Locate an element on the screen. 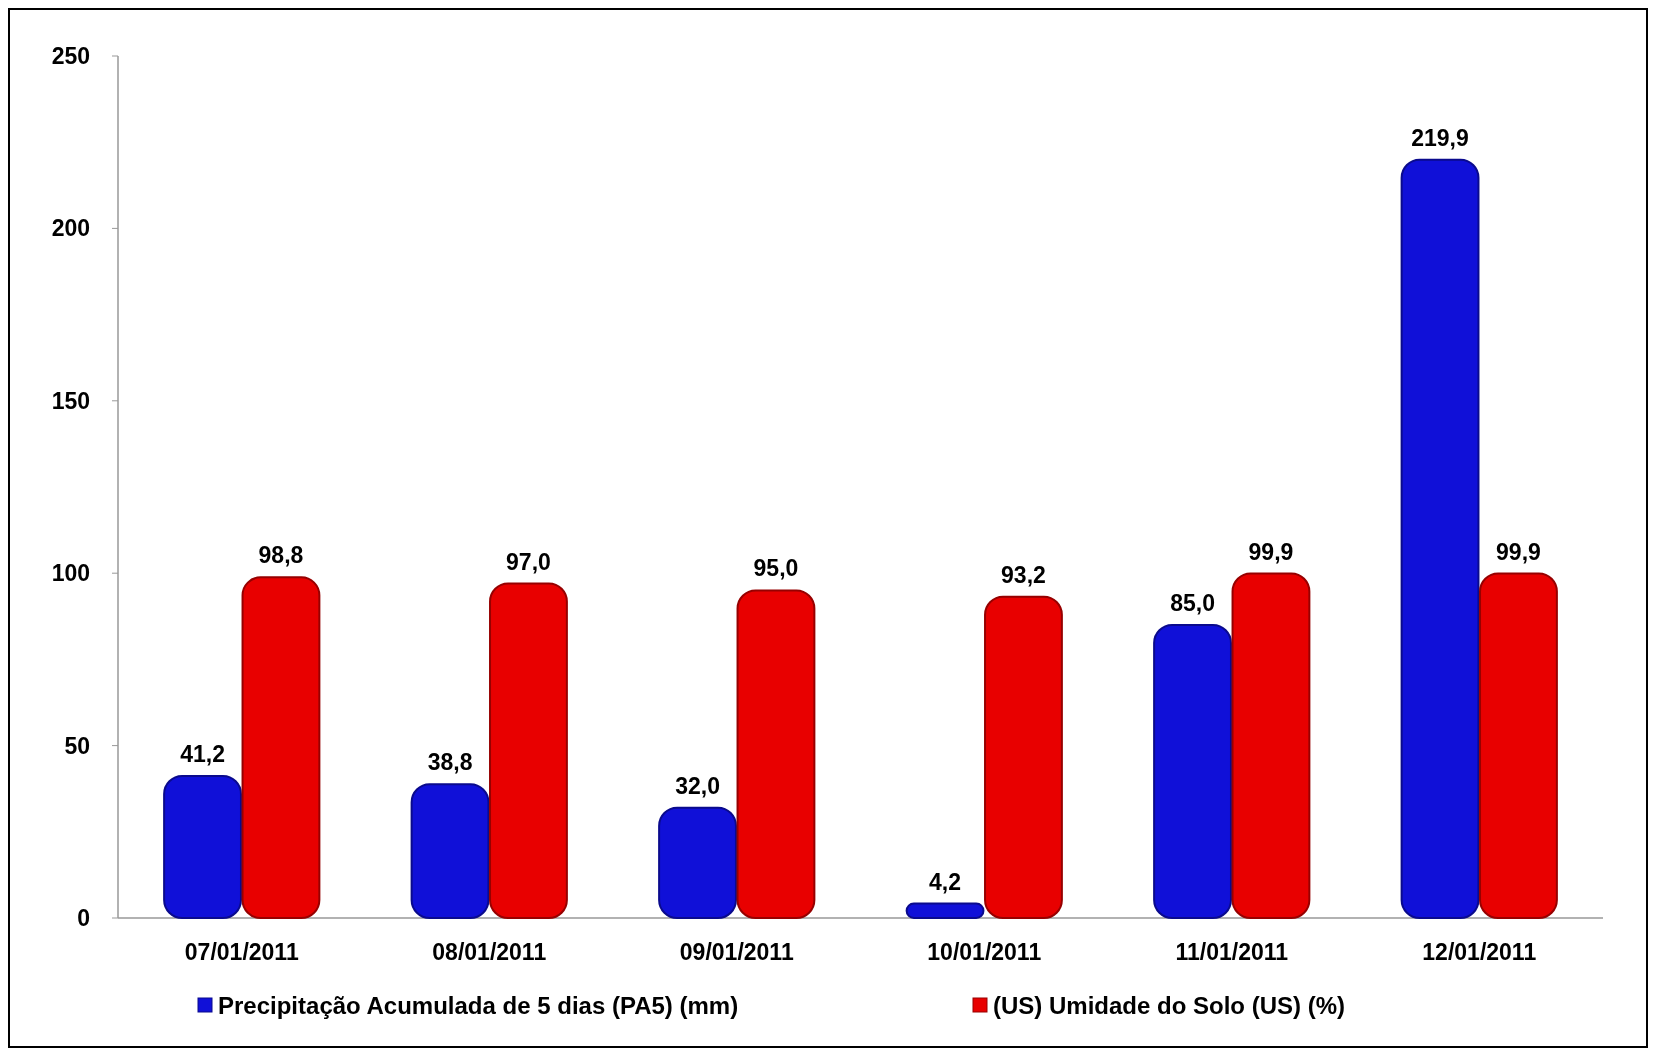 The image size is (1659, 1051). data-label: 98,8 is located at coordinates (281, 555).